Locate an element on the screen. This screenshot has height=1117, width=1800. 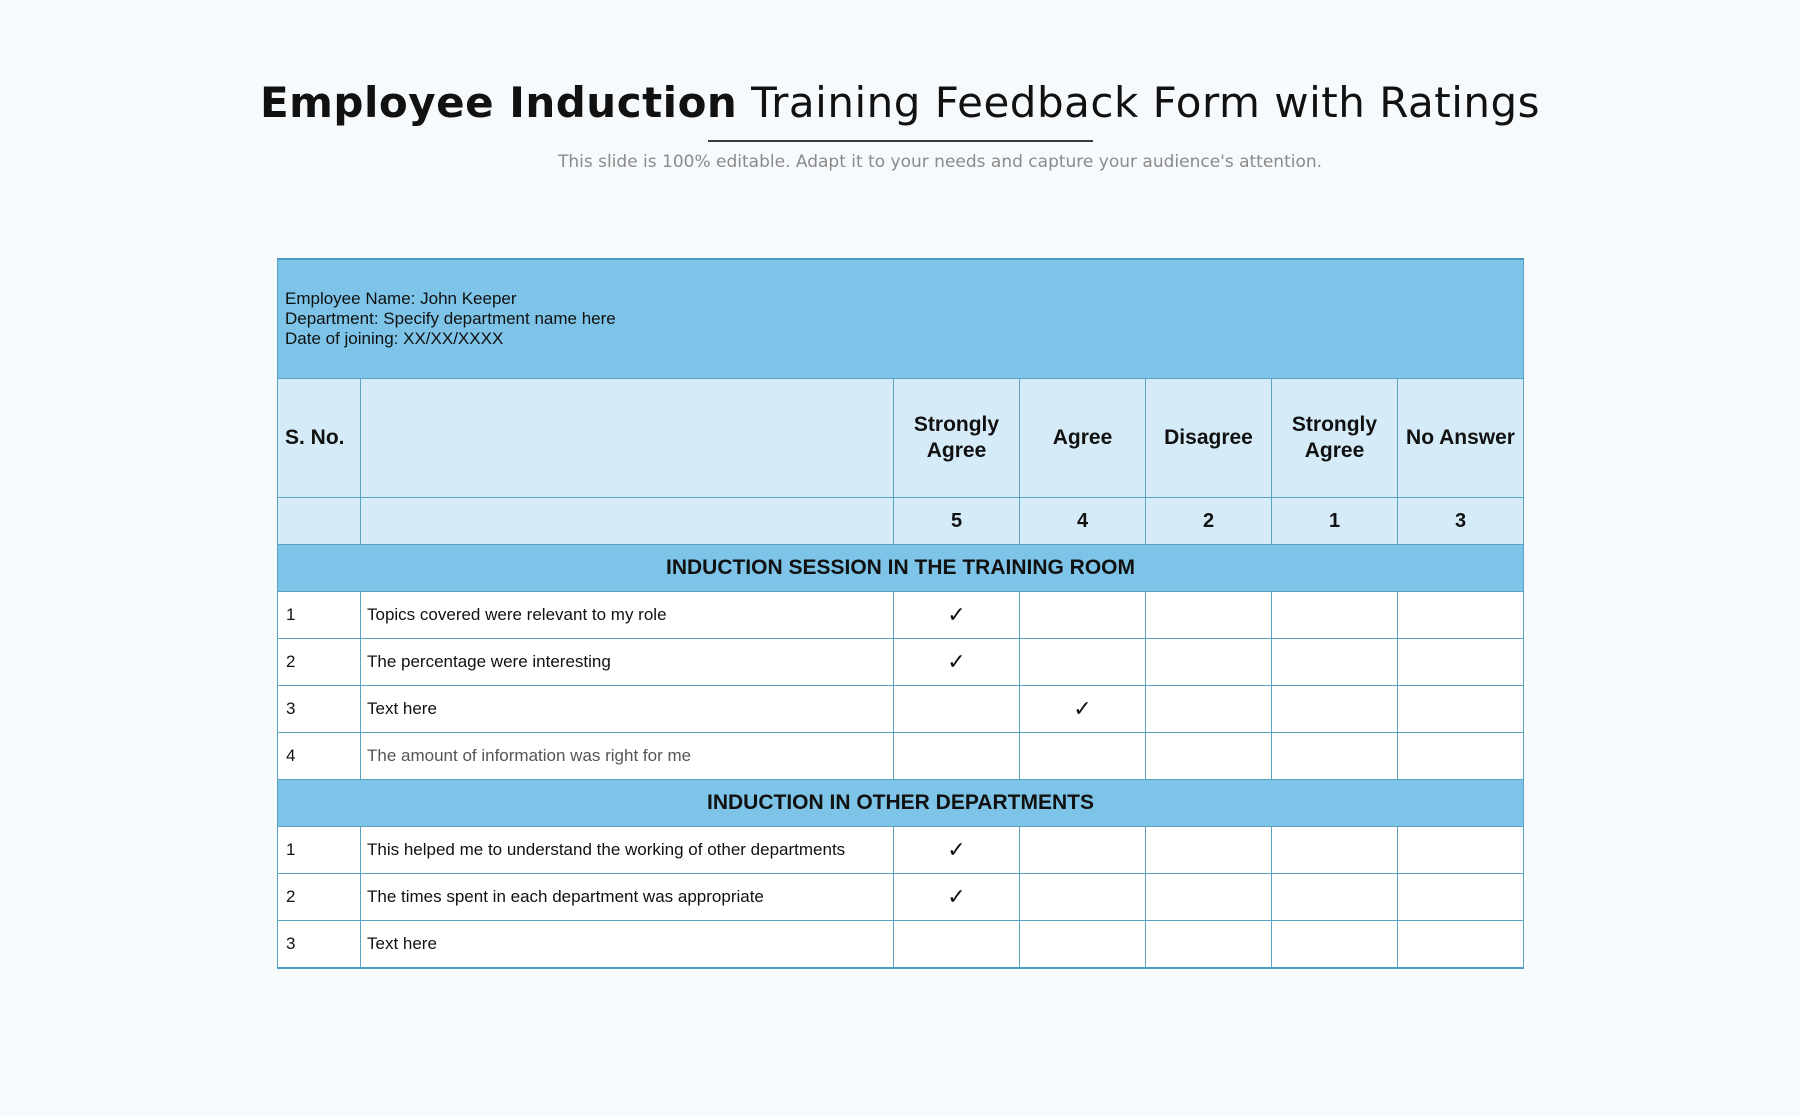
rating-header-disagree: Disagree is located at coordinates (1208, 438).